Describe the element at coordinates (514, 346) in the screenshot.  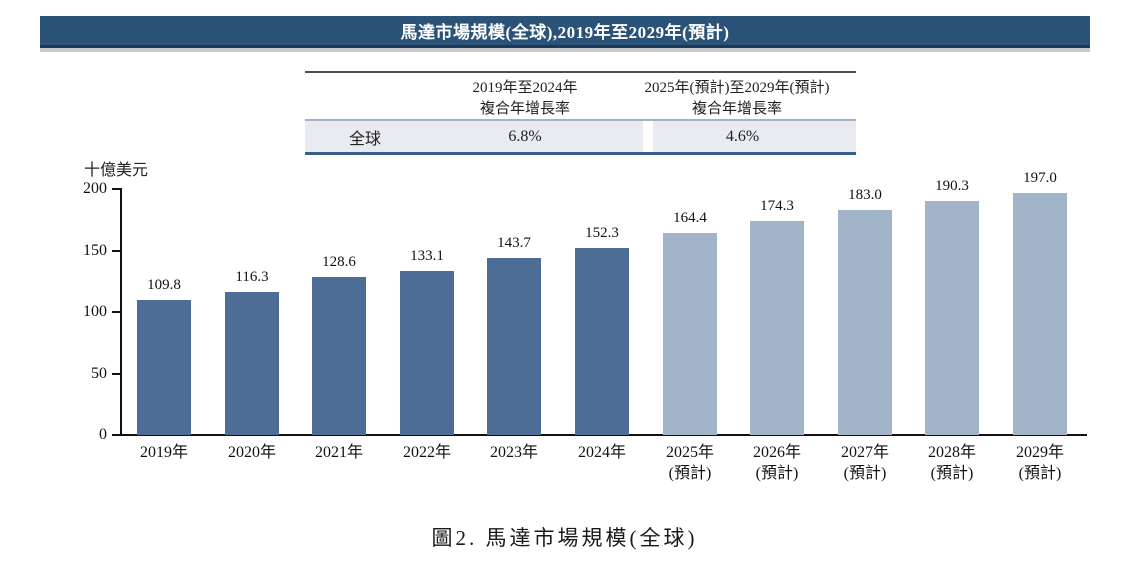
I see `bar-2023年` at that location.